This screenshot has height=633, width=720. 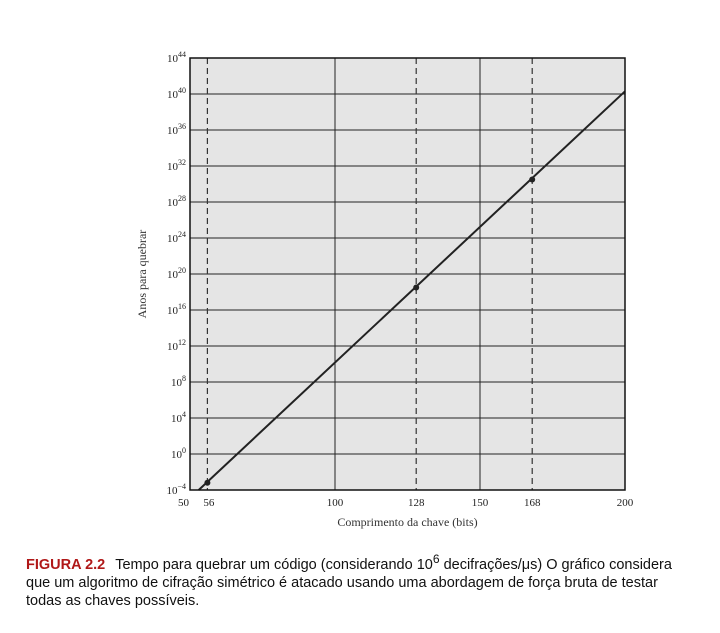 What do you see at coordinates (625, 503) in the screenshot?
I see `x-tick-label: 200` at bounding box center [625, 503].